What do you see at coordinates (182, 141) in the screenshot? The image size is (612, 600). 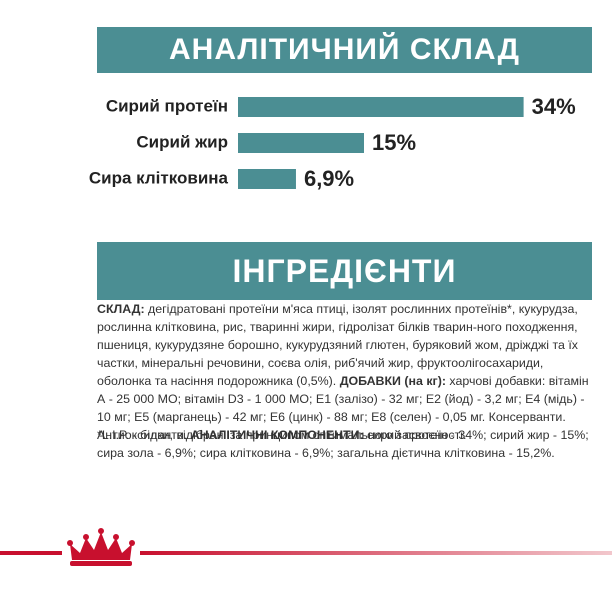 I see `category-label: Сирий жир` at bounding box center [182, 141].